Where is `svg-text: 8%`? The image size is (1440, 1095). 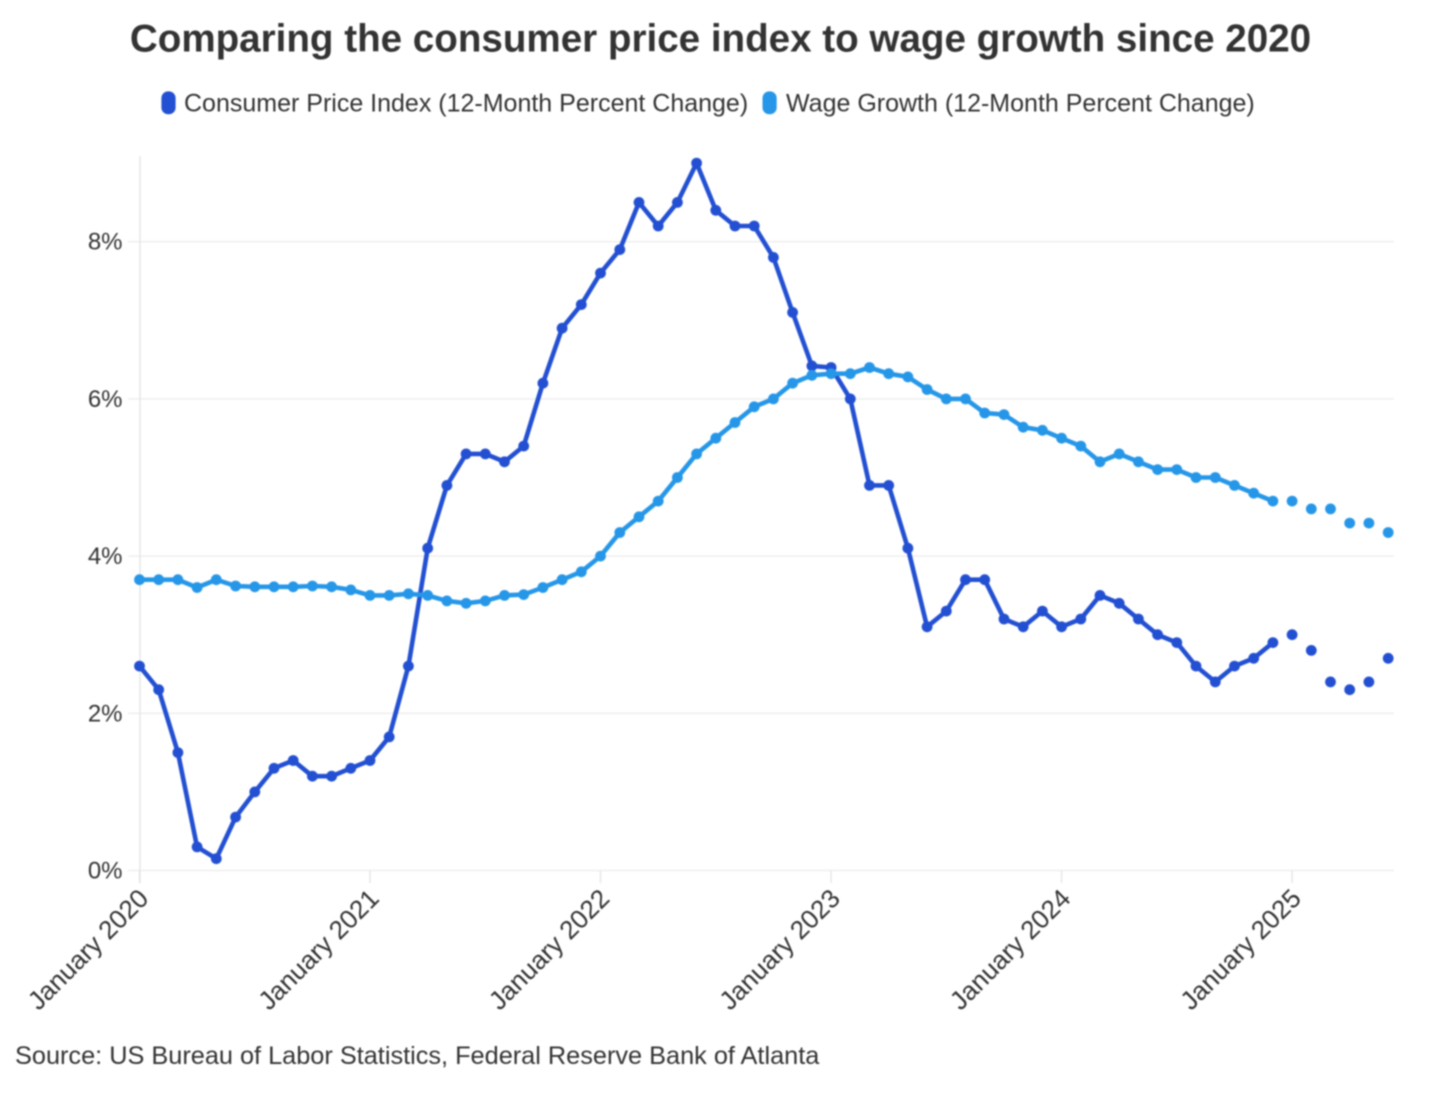 svg-text: 8% is located at coordinates (105, 242).